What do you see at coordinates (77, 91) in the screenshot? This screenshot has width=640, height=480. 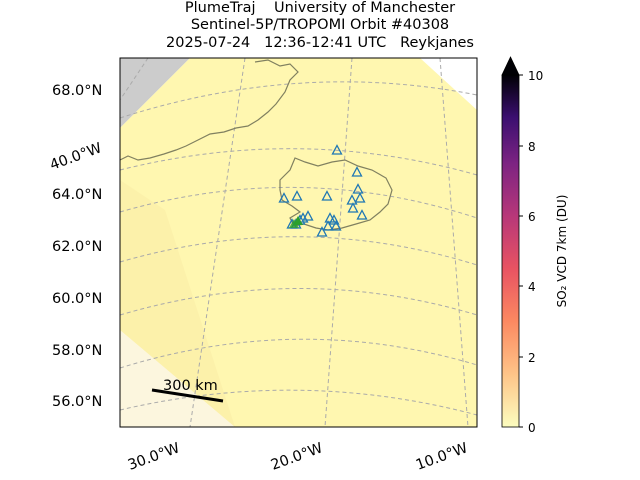 I see `lat-label-68: 68.0°N` at bounding box center [77, 91].